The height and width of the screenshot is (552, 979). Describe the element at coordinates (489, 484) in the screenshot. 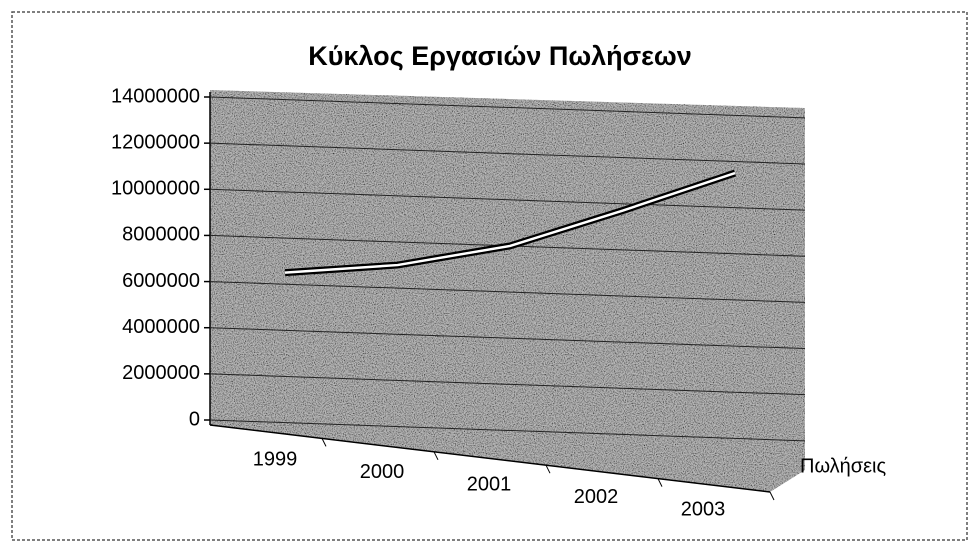

I see `x-tick-label: 2001` at that location.